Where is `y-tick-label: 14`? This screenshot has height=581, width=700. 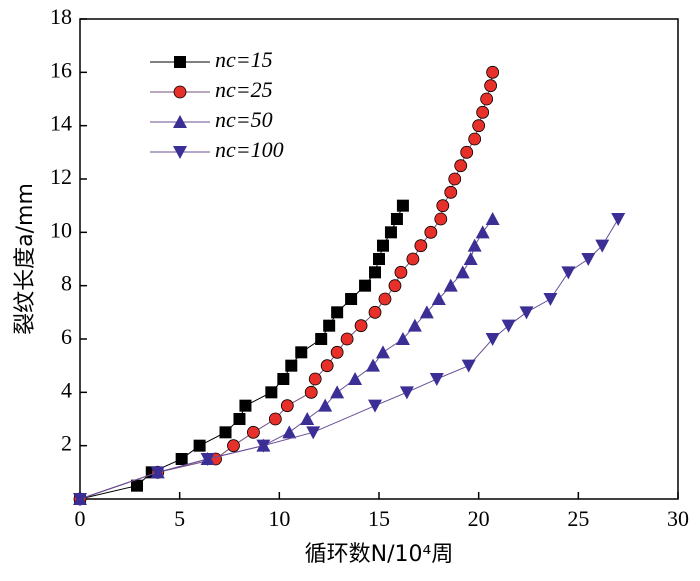
y-tick-label: 14 is located at coordinates (61, 123).